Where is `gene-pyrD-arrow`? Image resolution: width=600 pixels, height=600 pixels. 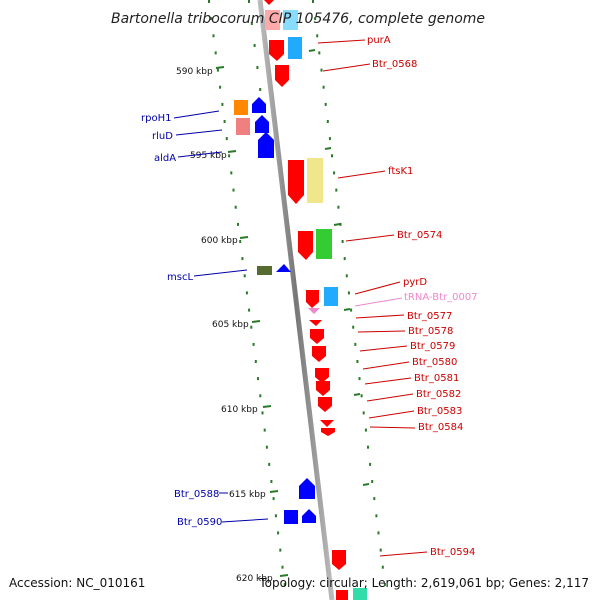 gene-pyrD-arrow is located at coordinates (312, 299).